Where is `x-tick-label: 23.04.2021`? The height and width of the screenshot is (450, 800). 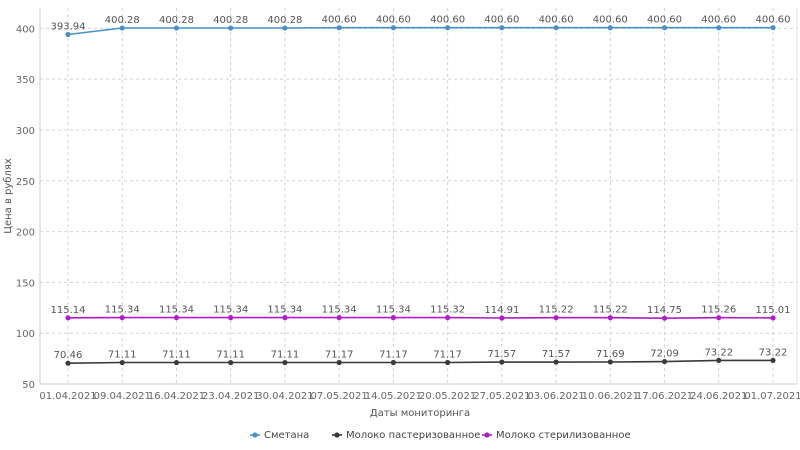
x-tick-label: 23.04.2021 is located at coordinates (230, 396).